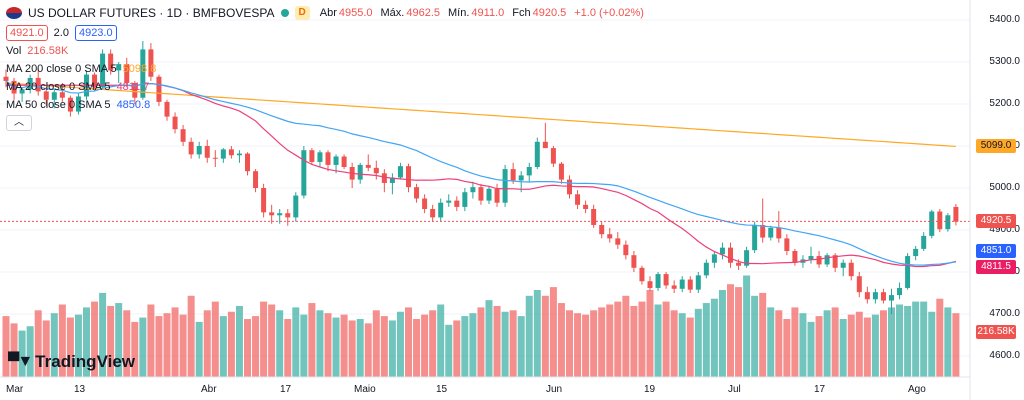  What do you see at coordinates (1004, 355) in the screenshot?
I see `y-tick-label: 4600.0` at bounding box center [1004, 355].